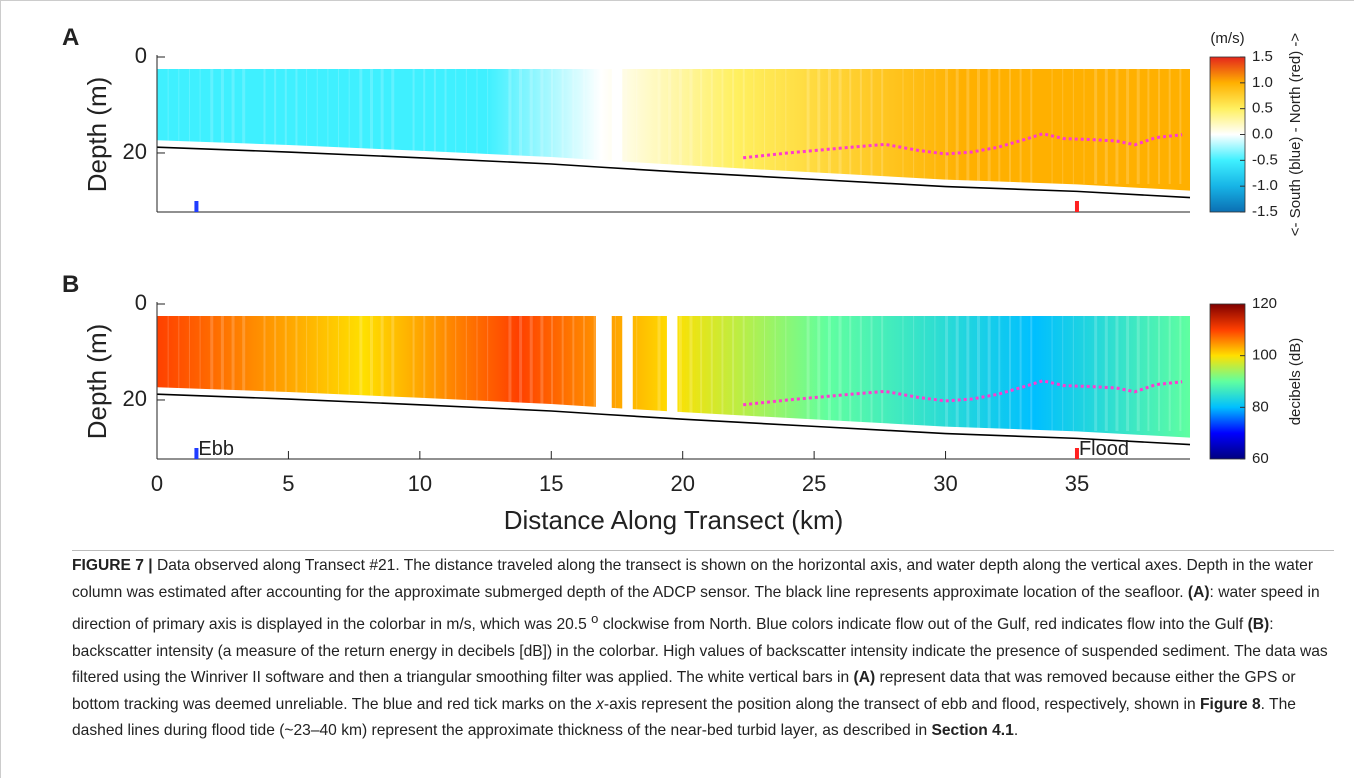 This screenshot has height=779, width=1355. Describe the element at coordinates (600, 704) in the screenshot. I see `caption-italic: x` at that location.